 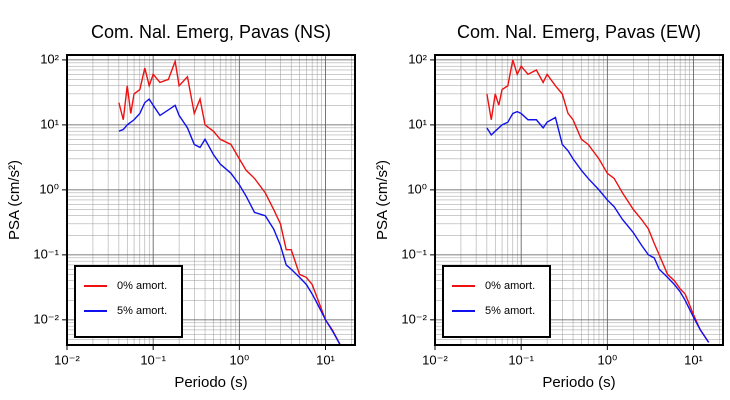 What do you see at coordinates (211, 32) in the screenshot?
I see `chart-title: Com. Nal. Emerg, Pavas (NS)` at bounding box center [211, 32].